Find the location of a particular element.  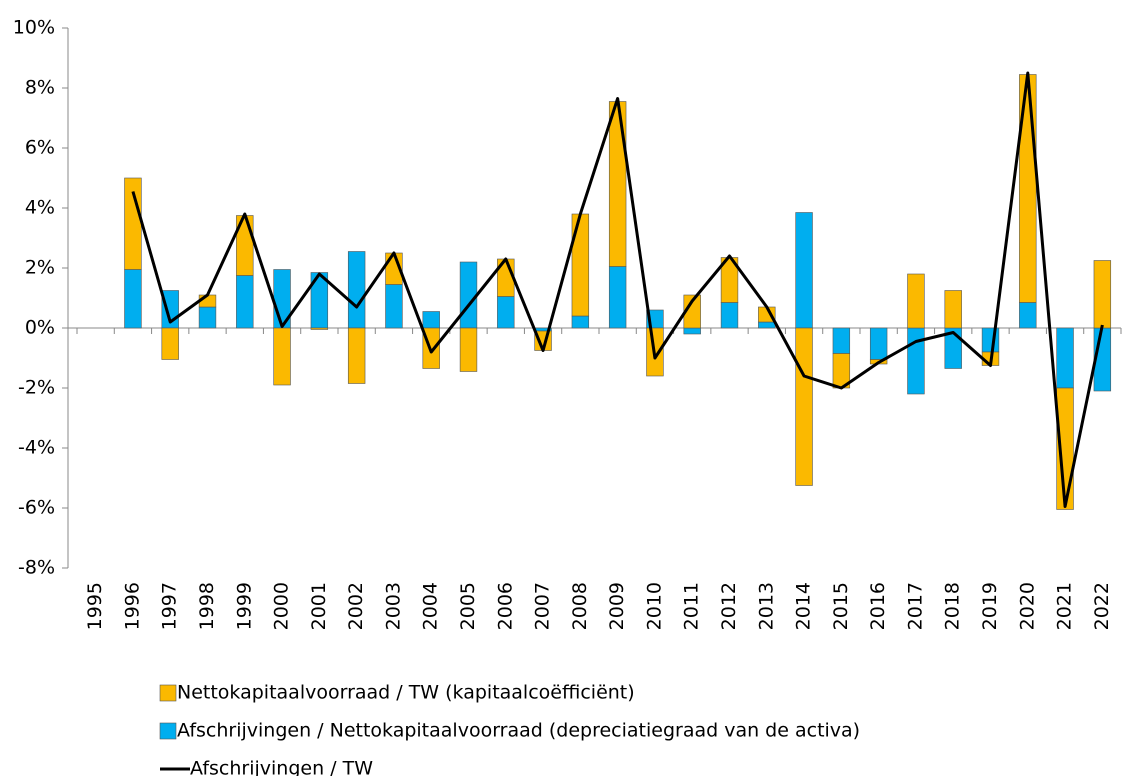

y-tick-label: 8% is located at coordinates (40, 88).